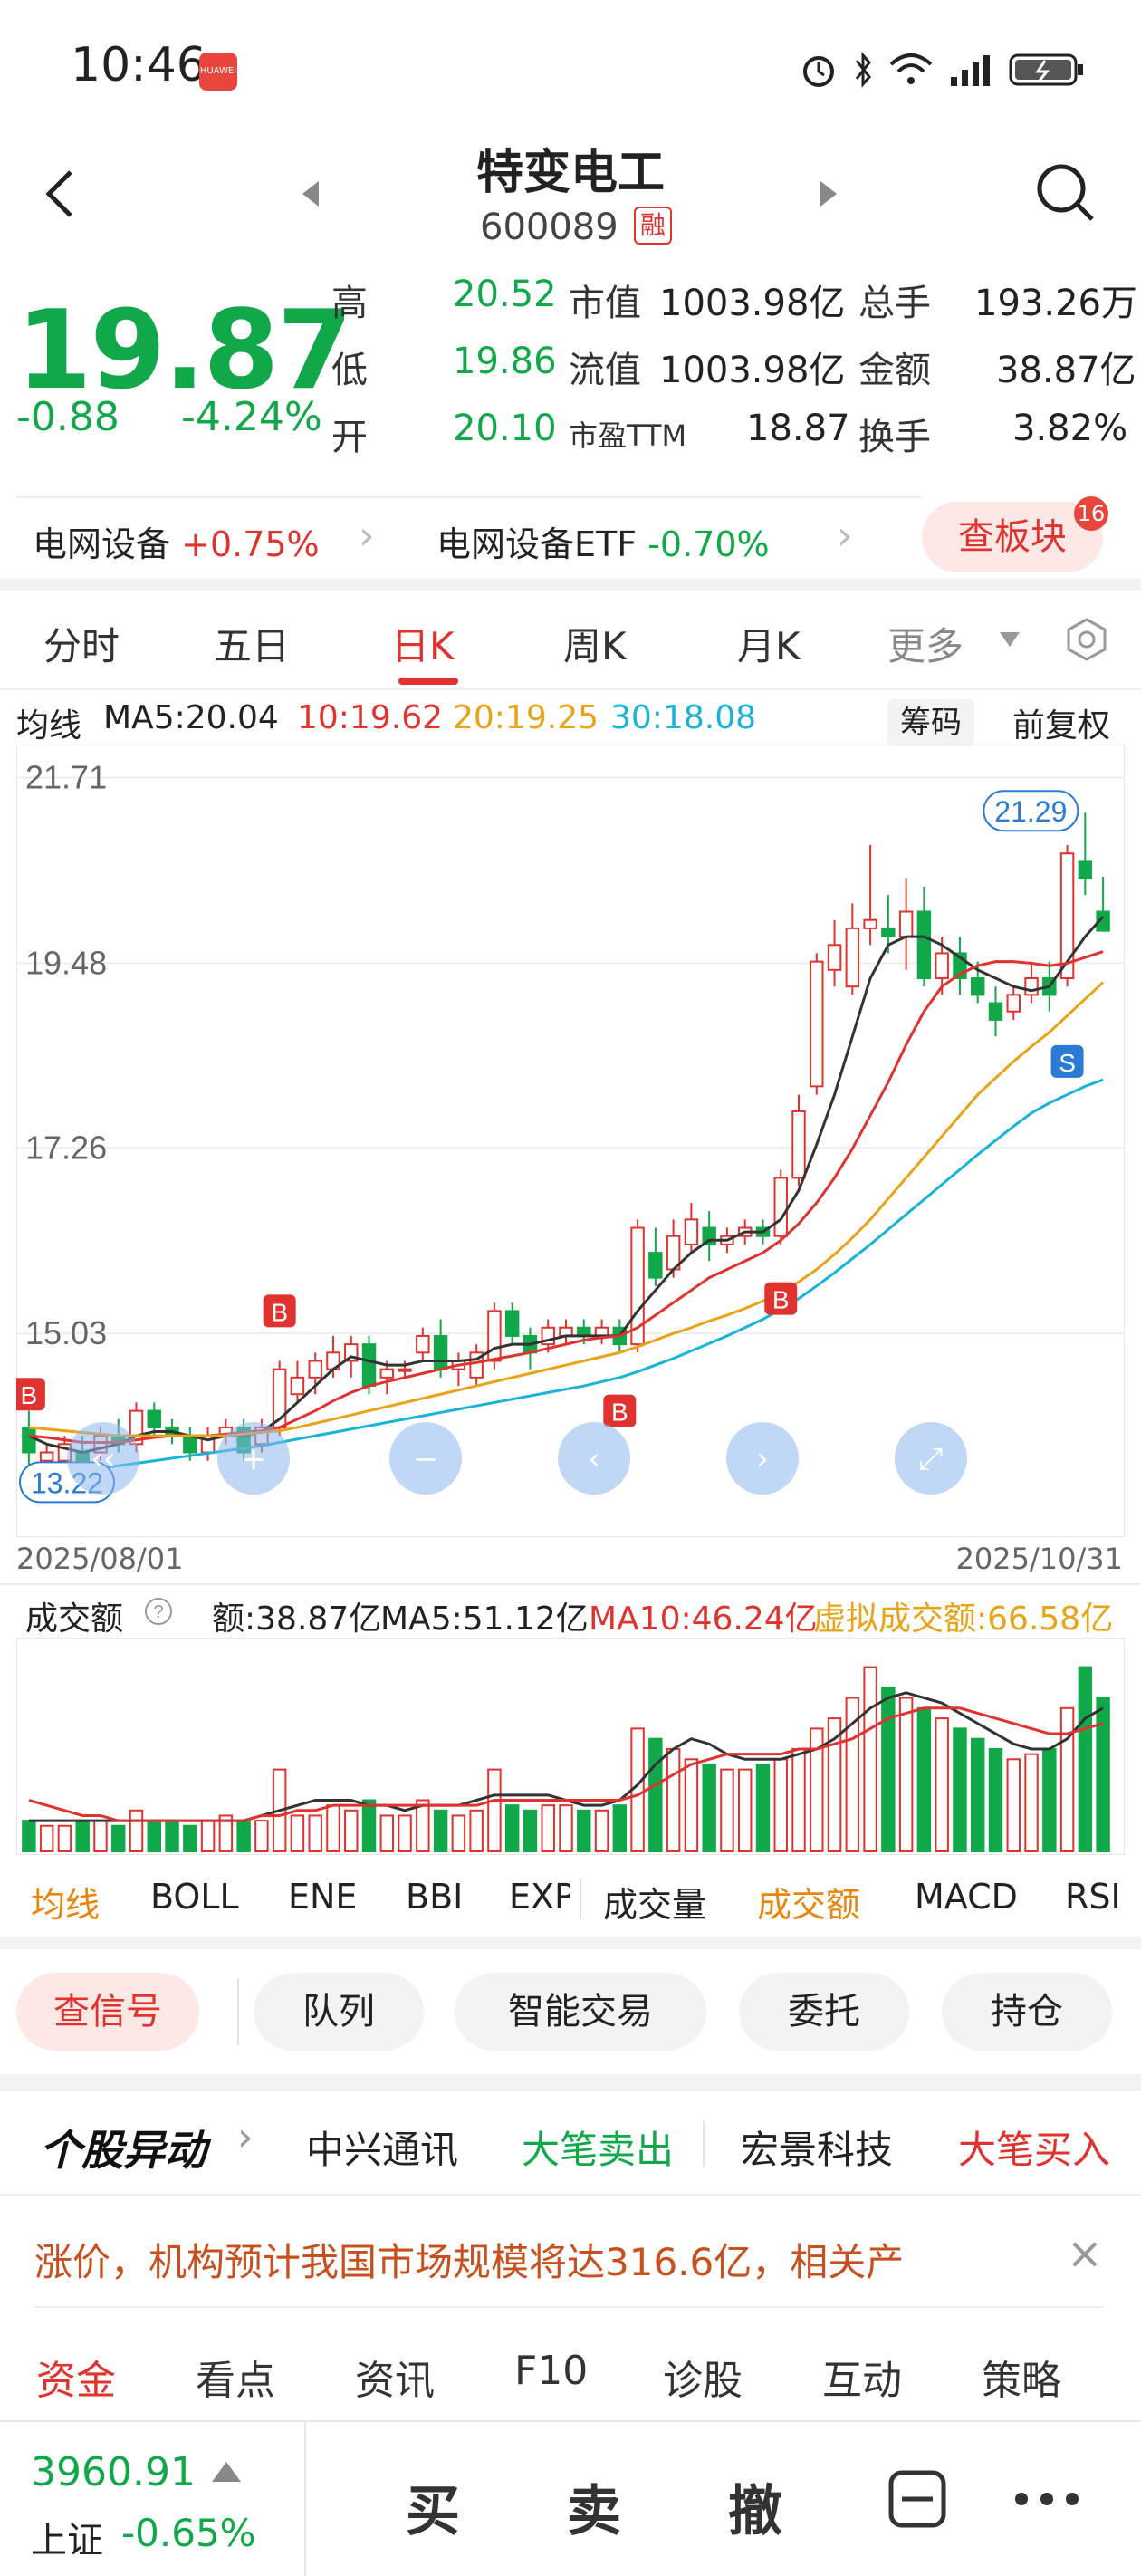  Describe the element at coordinates (395, 2381) in the screenshot. I see `tab-news: 资讯` at that location.